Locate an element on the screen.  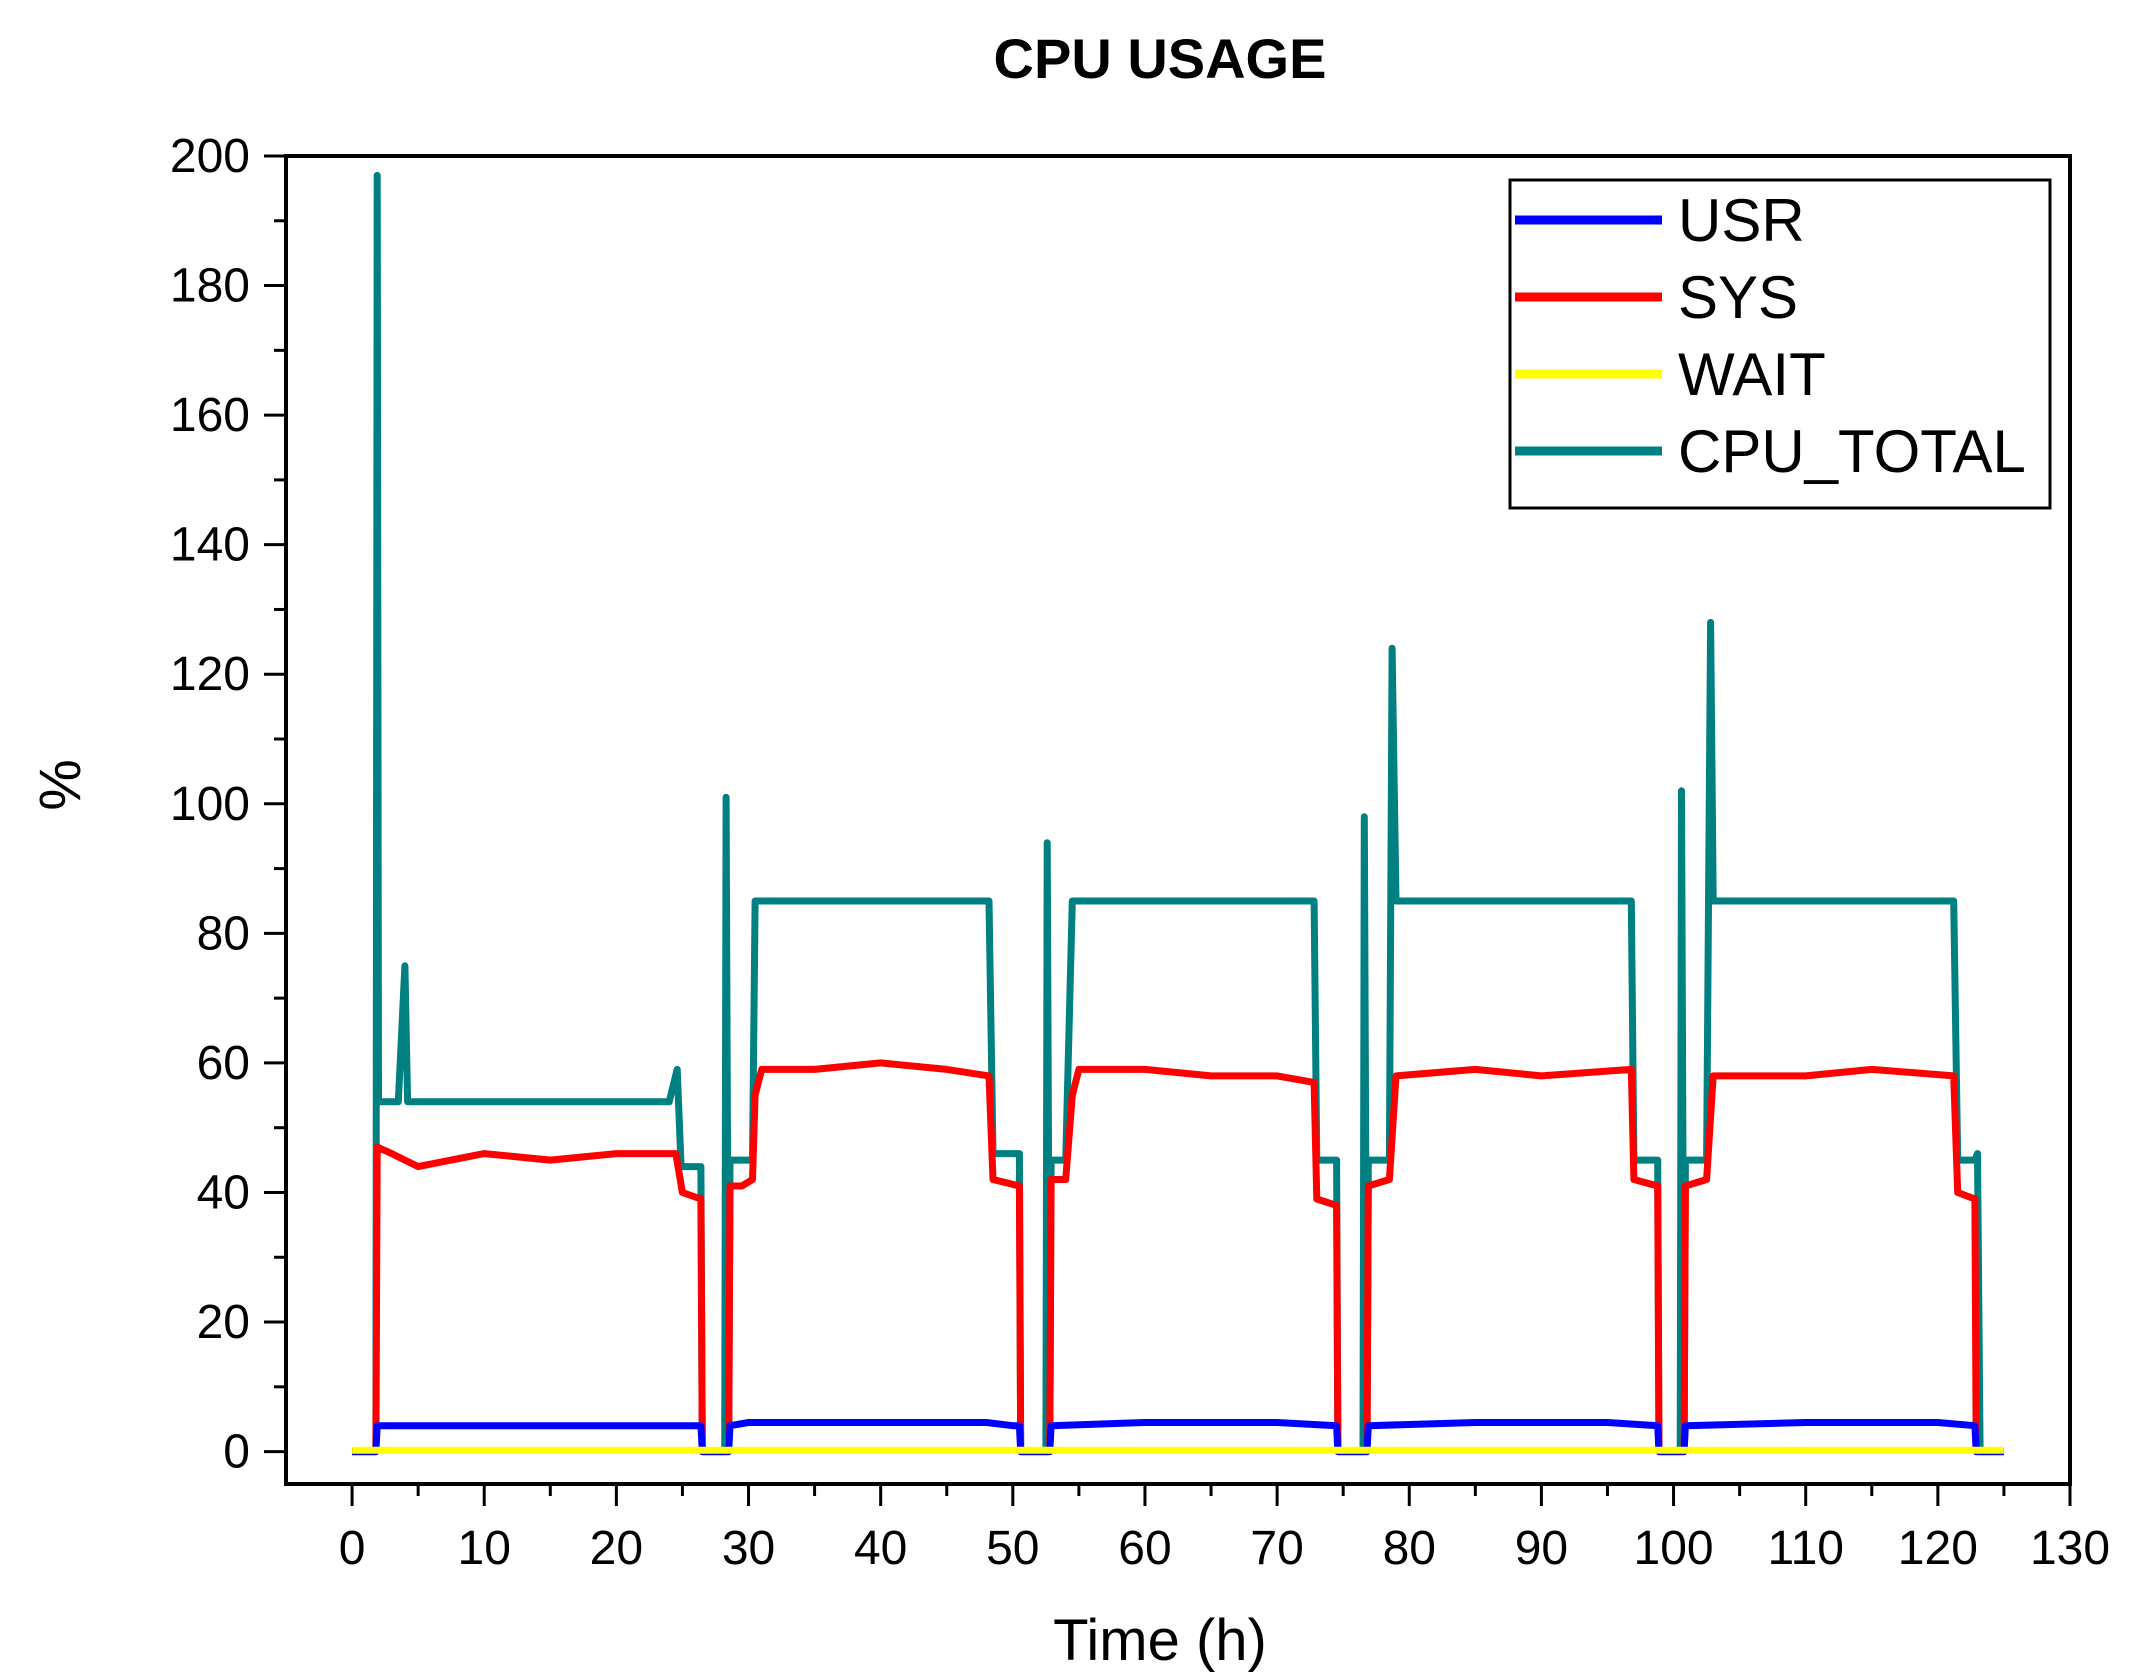
chart-title: CPU USAGE is located at coordinates (1160, 58).